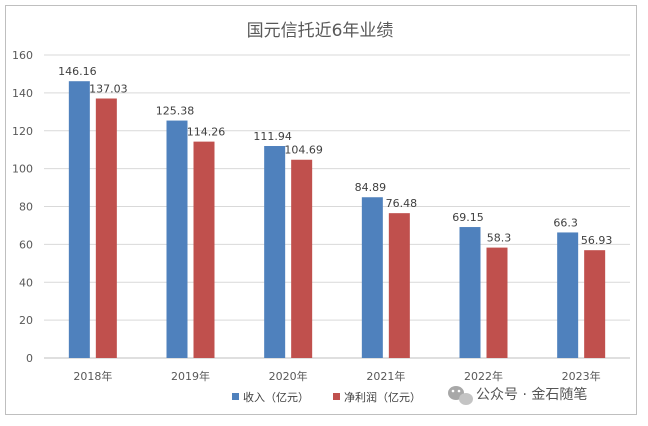  Describe the element at coordinates (26, 244) in the screenshot. I see `y-tick-label: 60` at that location.